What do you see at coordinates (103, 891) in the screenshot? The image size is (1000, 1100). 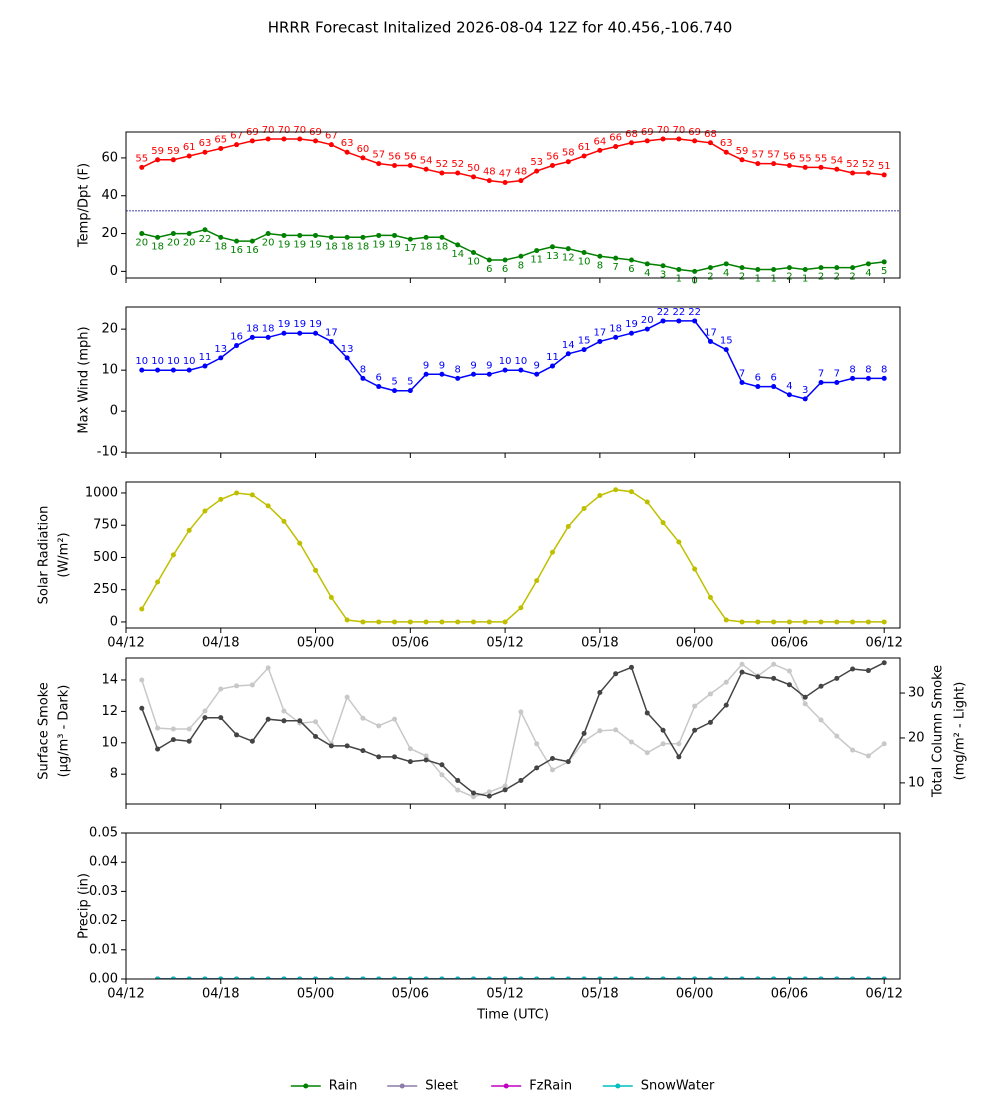 I see `y-tick-label: 0.03` at bounding box center [103, 891].